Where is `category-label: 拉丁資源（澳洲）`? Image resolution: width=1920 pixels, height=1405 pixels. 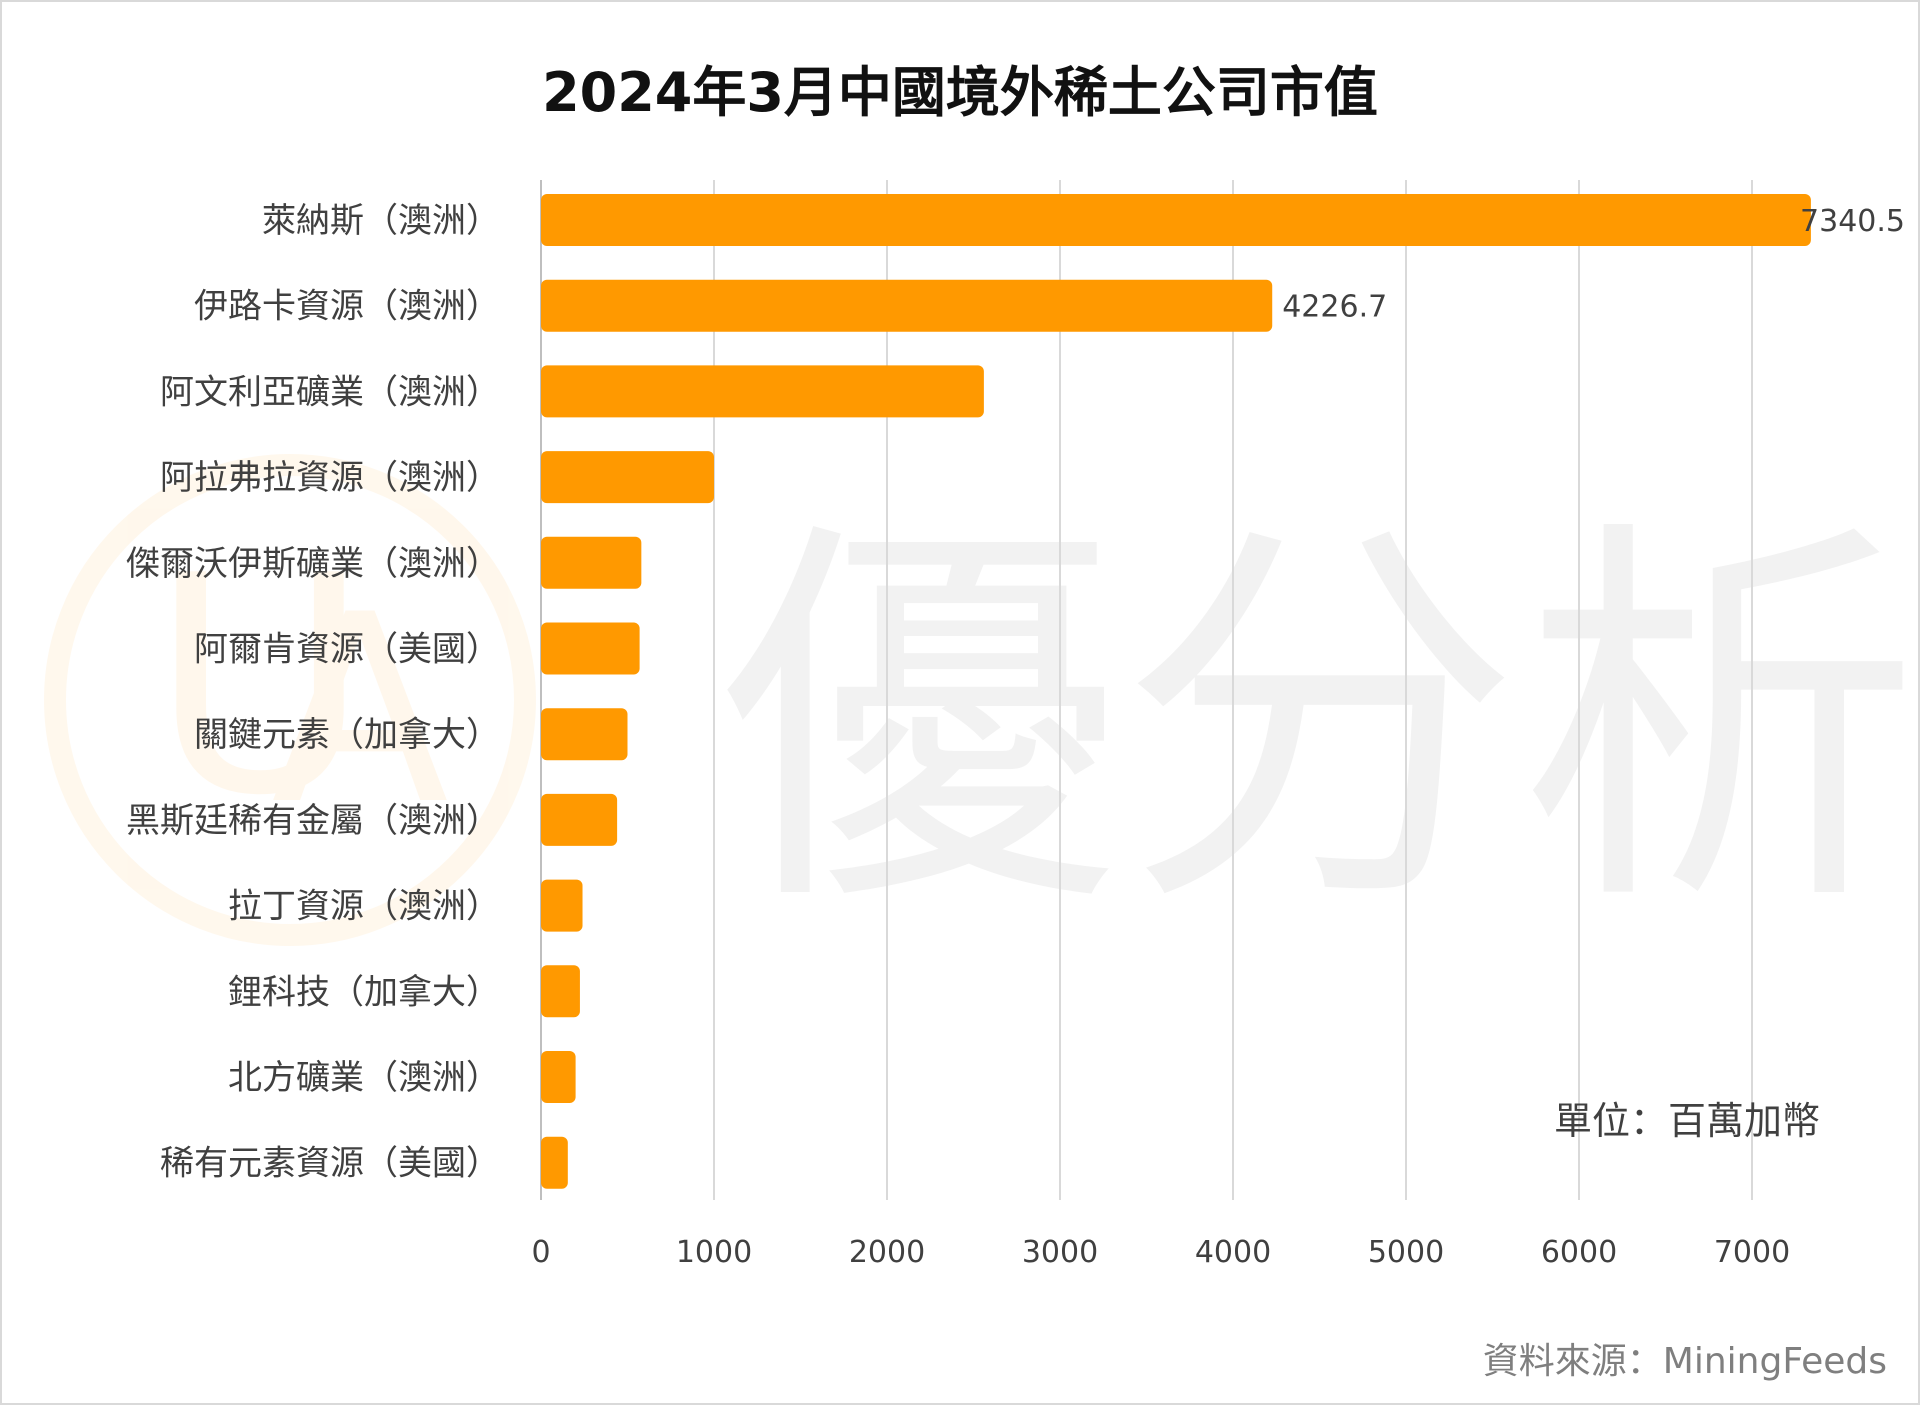
category-label: 拉丁資源（澳洲） is located at coordinates (364, 907).